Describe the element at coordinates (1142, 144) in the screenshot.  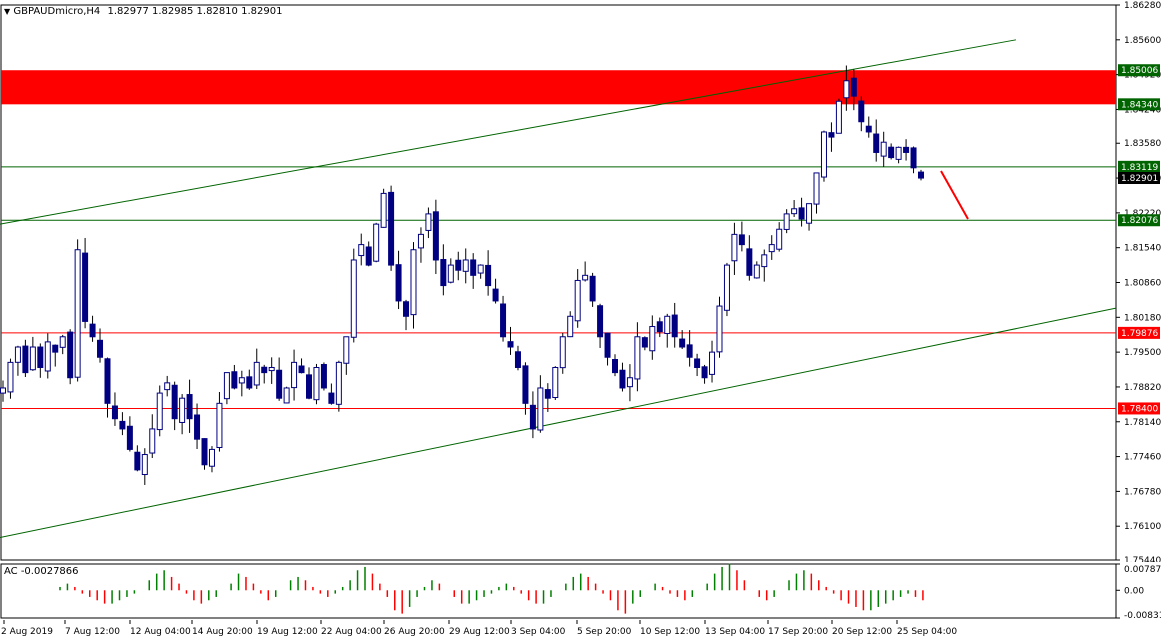
I see `y-tick-label: 1.83580` at that location.